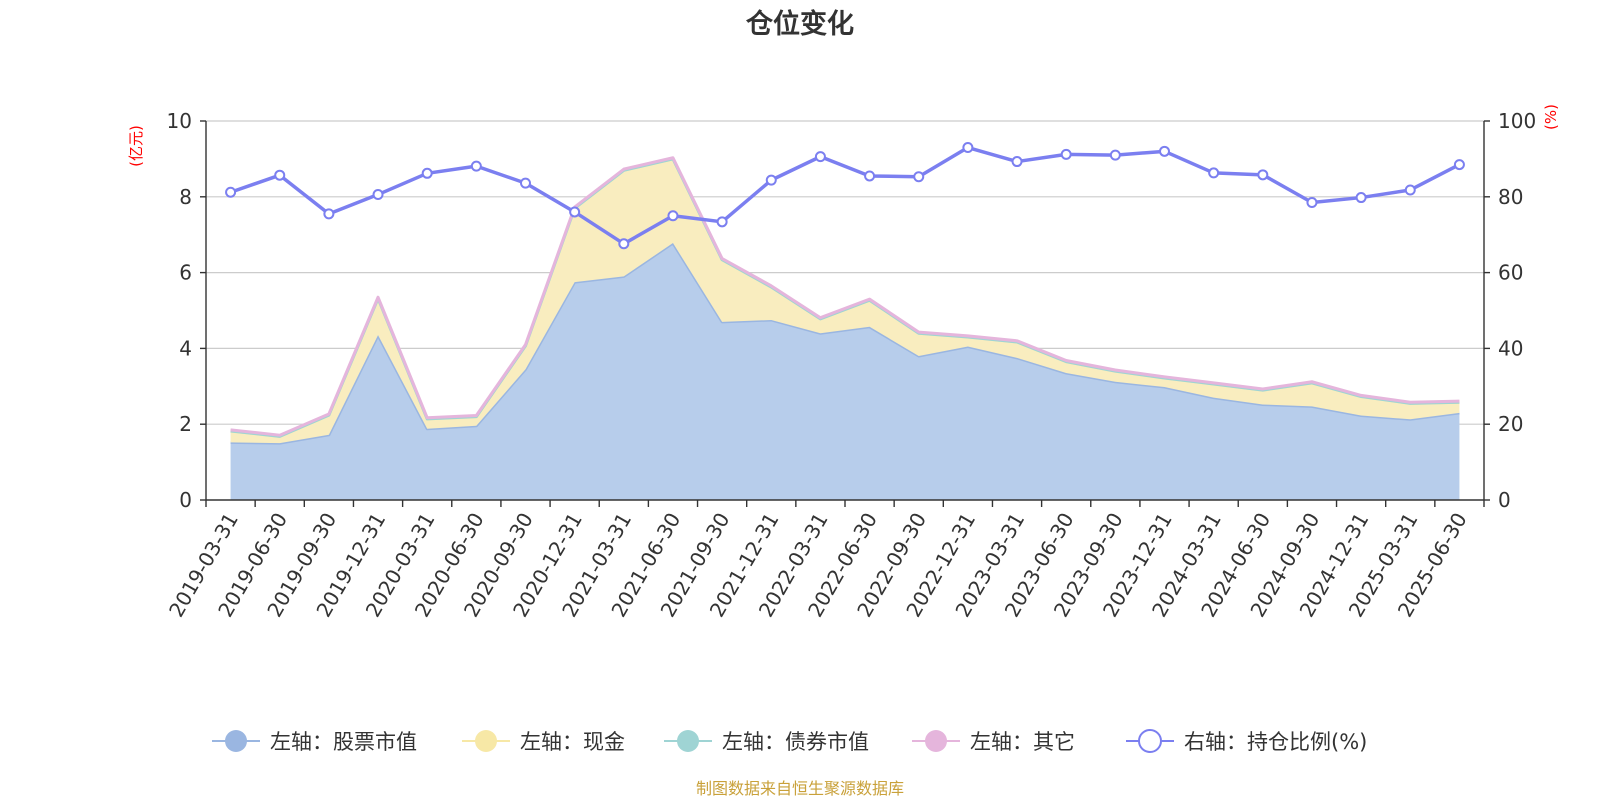 The height and width of the screenshot is (800, 1600). What do you see at coordinates (185, 424) in the screenshot?
I see `left-axis-tick-label: 2` at bounding box center [185, 424].